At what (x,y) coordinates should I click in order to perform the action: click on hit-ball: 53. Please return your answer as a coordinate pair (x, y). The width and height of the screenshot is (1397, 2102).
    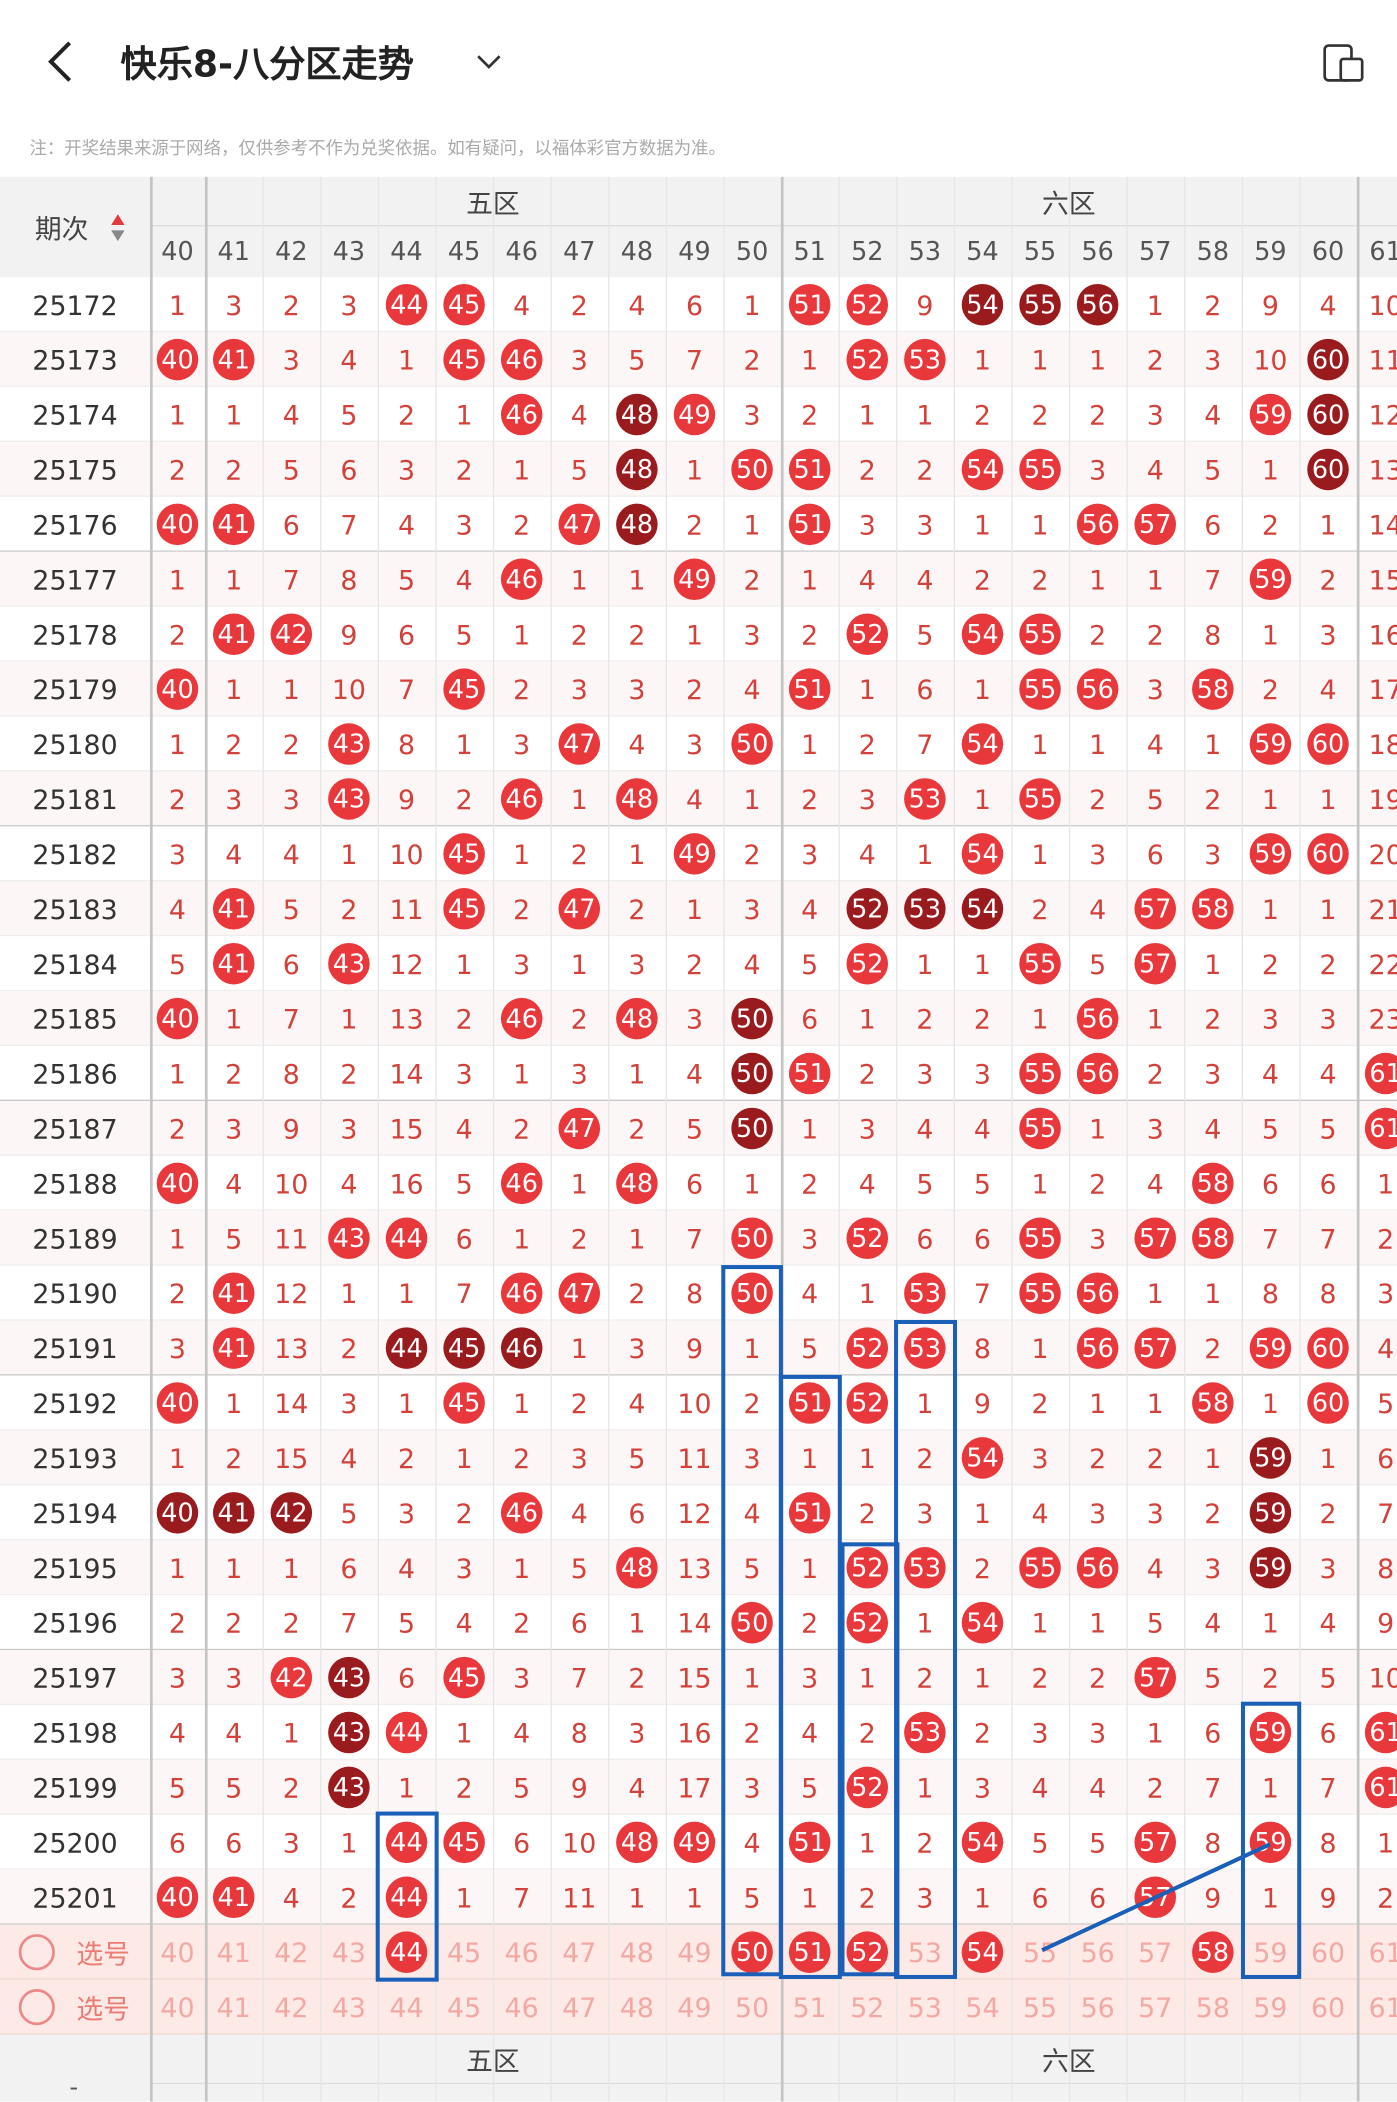
    Looking at the image, I should click on (925, 1732).